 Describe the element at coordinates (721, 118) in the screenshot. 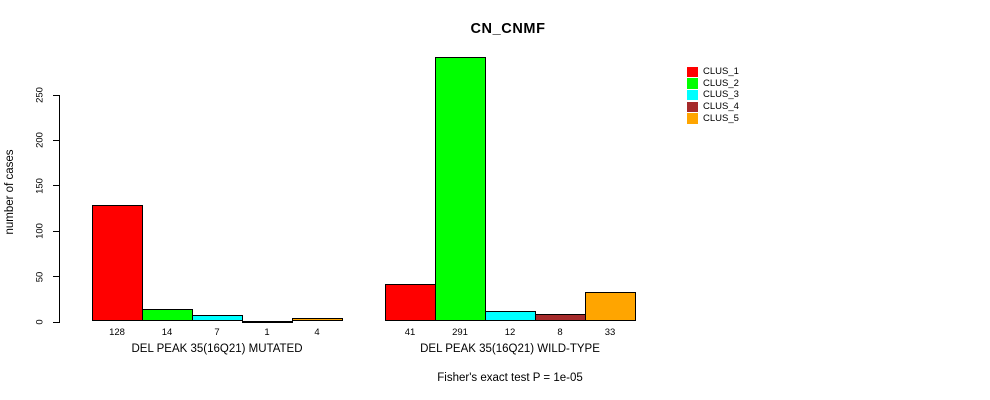

I see `legend-label: CLUS_5` at that location.